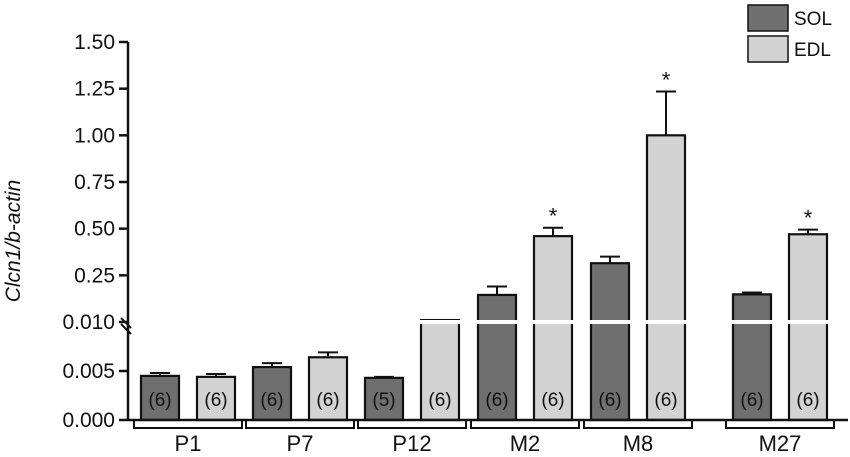 The image size is (850, 457). Describe the element at coordinates (768, 49) in the screenshot. I see `legend-swatch-edl` at that location.